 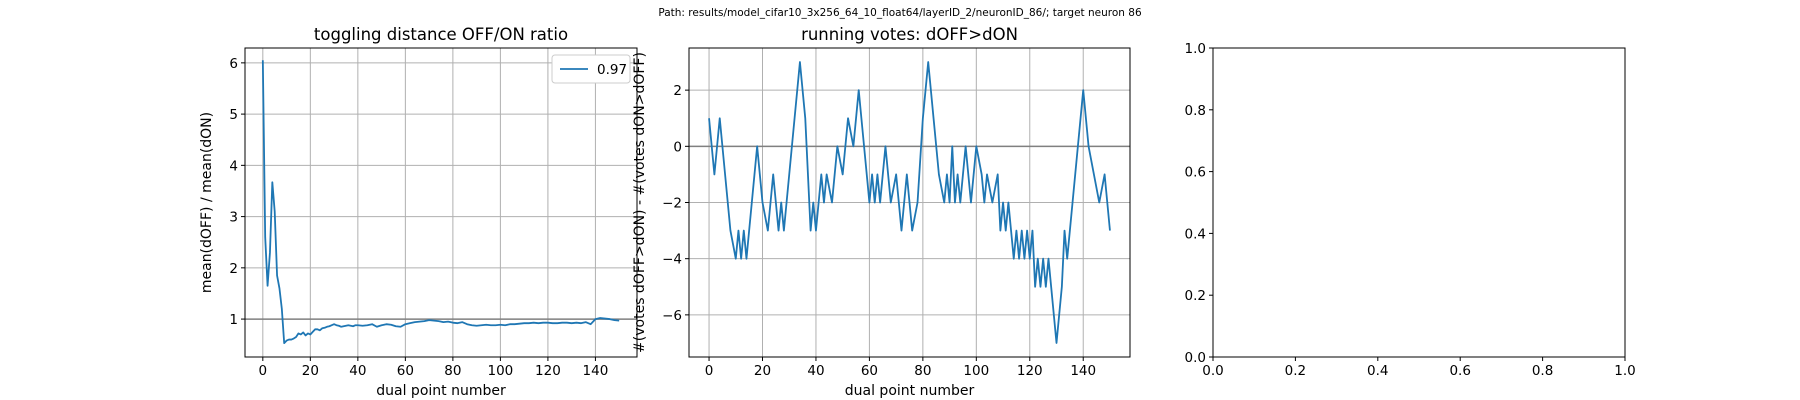 What do you see at coordinates (612, 70) in the screenshot?
I see `legend-label: 0.97` at bounding box center [612, 70].